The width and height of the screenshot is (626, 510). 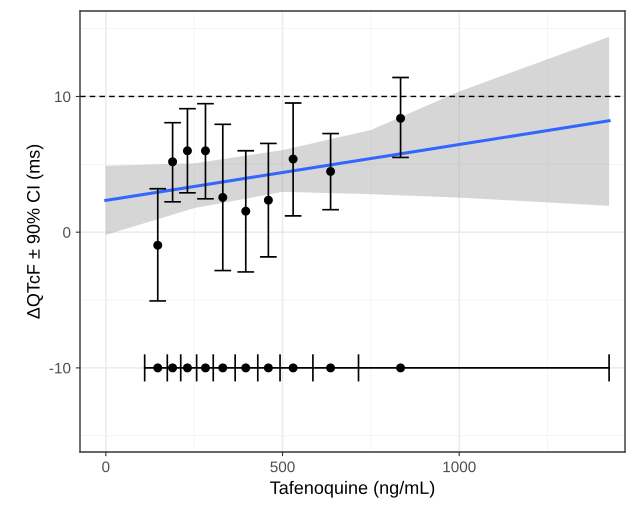 I want to click on y-axis-title: ΔQTcF ± 90% CI (ms), so click(x=35, y=231).